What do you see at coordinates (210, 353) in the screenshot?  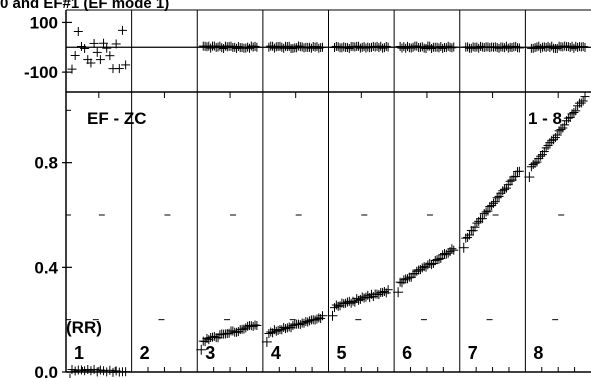 I see `segment-label: 3` at bounding box center [210, 353].